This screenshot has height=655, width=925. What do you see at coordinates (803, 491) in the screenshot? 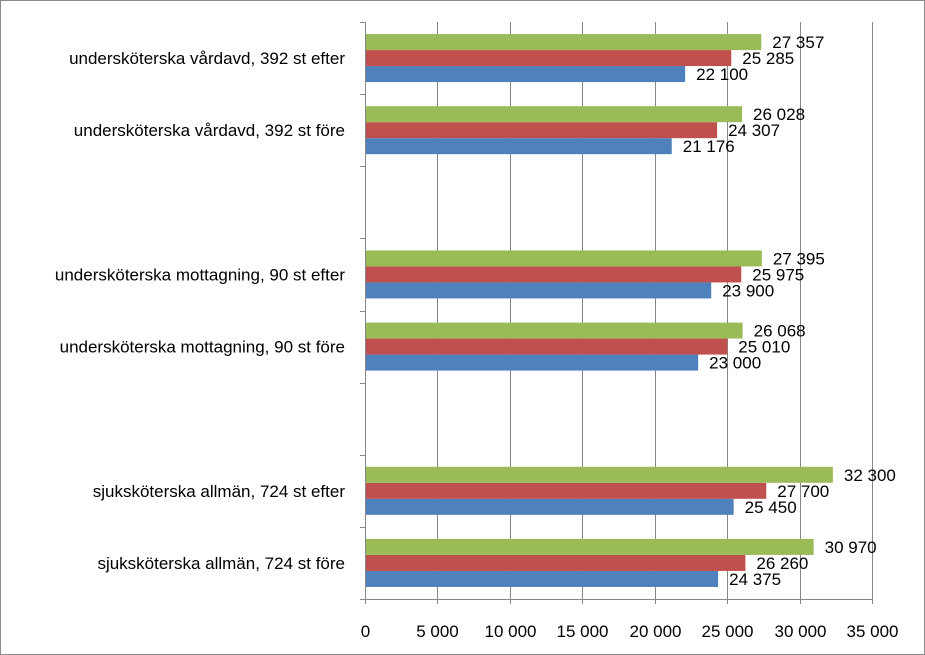
I see `data-label: 27 700` at bounding box center [803, 491].